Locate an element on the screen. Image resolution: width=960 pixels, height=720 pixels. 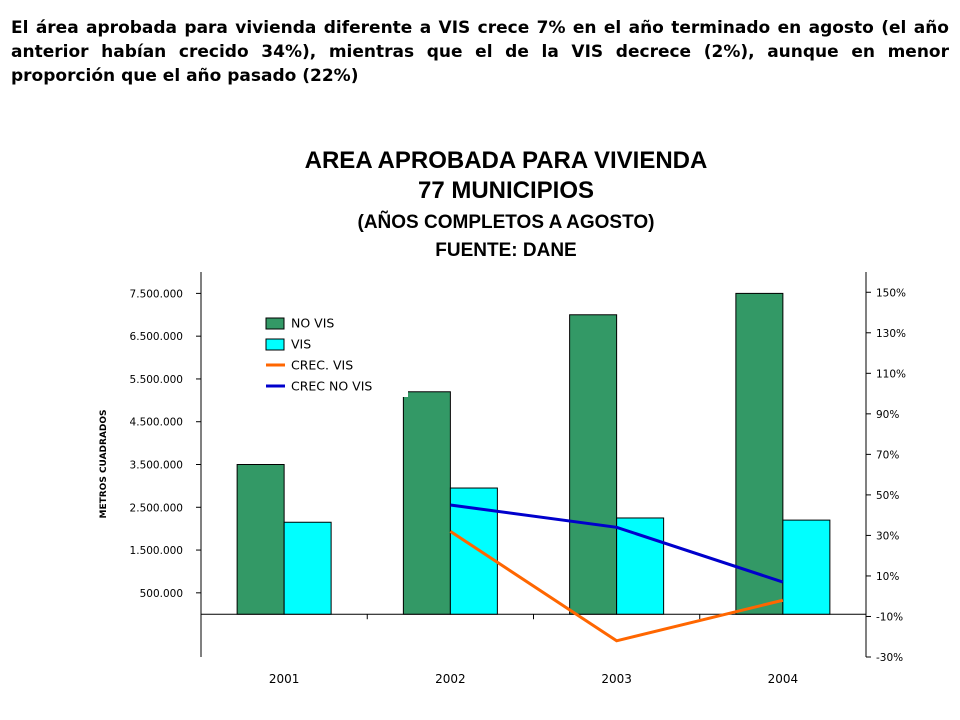
bar-no-vis-2003 is located at coordinates (593, 464).